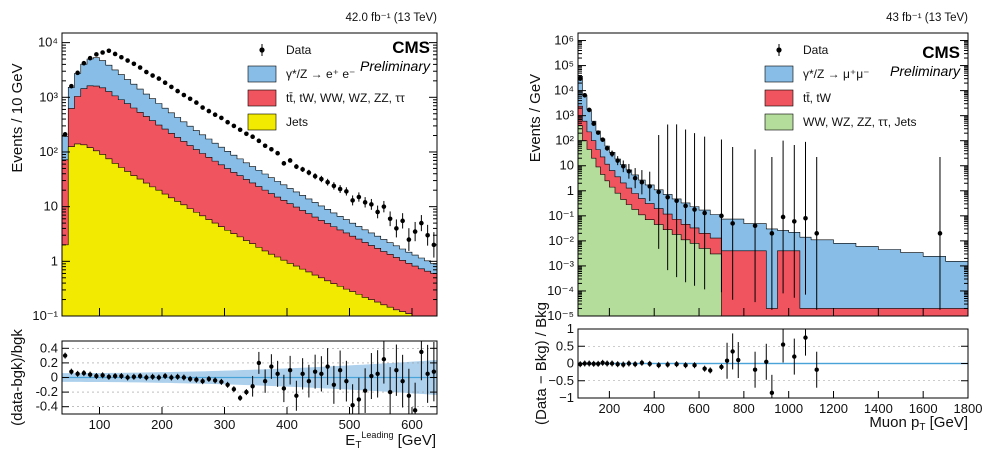 This screenshot has width=995, height=457. What do you see at coordinates (162, 424) in the screenshot?
I see `x-tick-label: 200` at bounding box center [162, 424].